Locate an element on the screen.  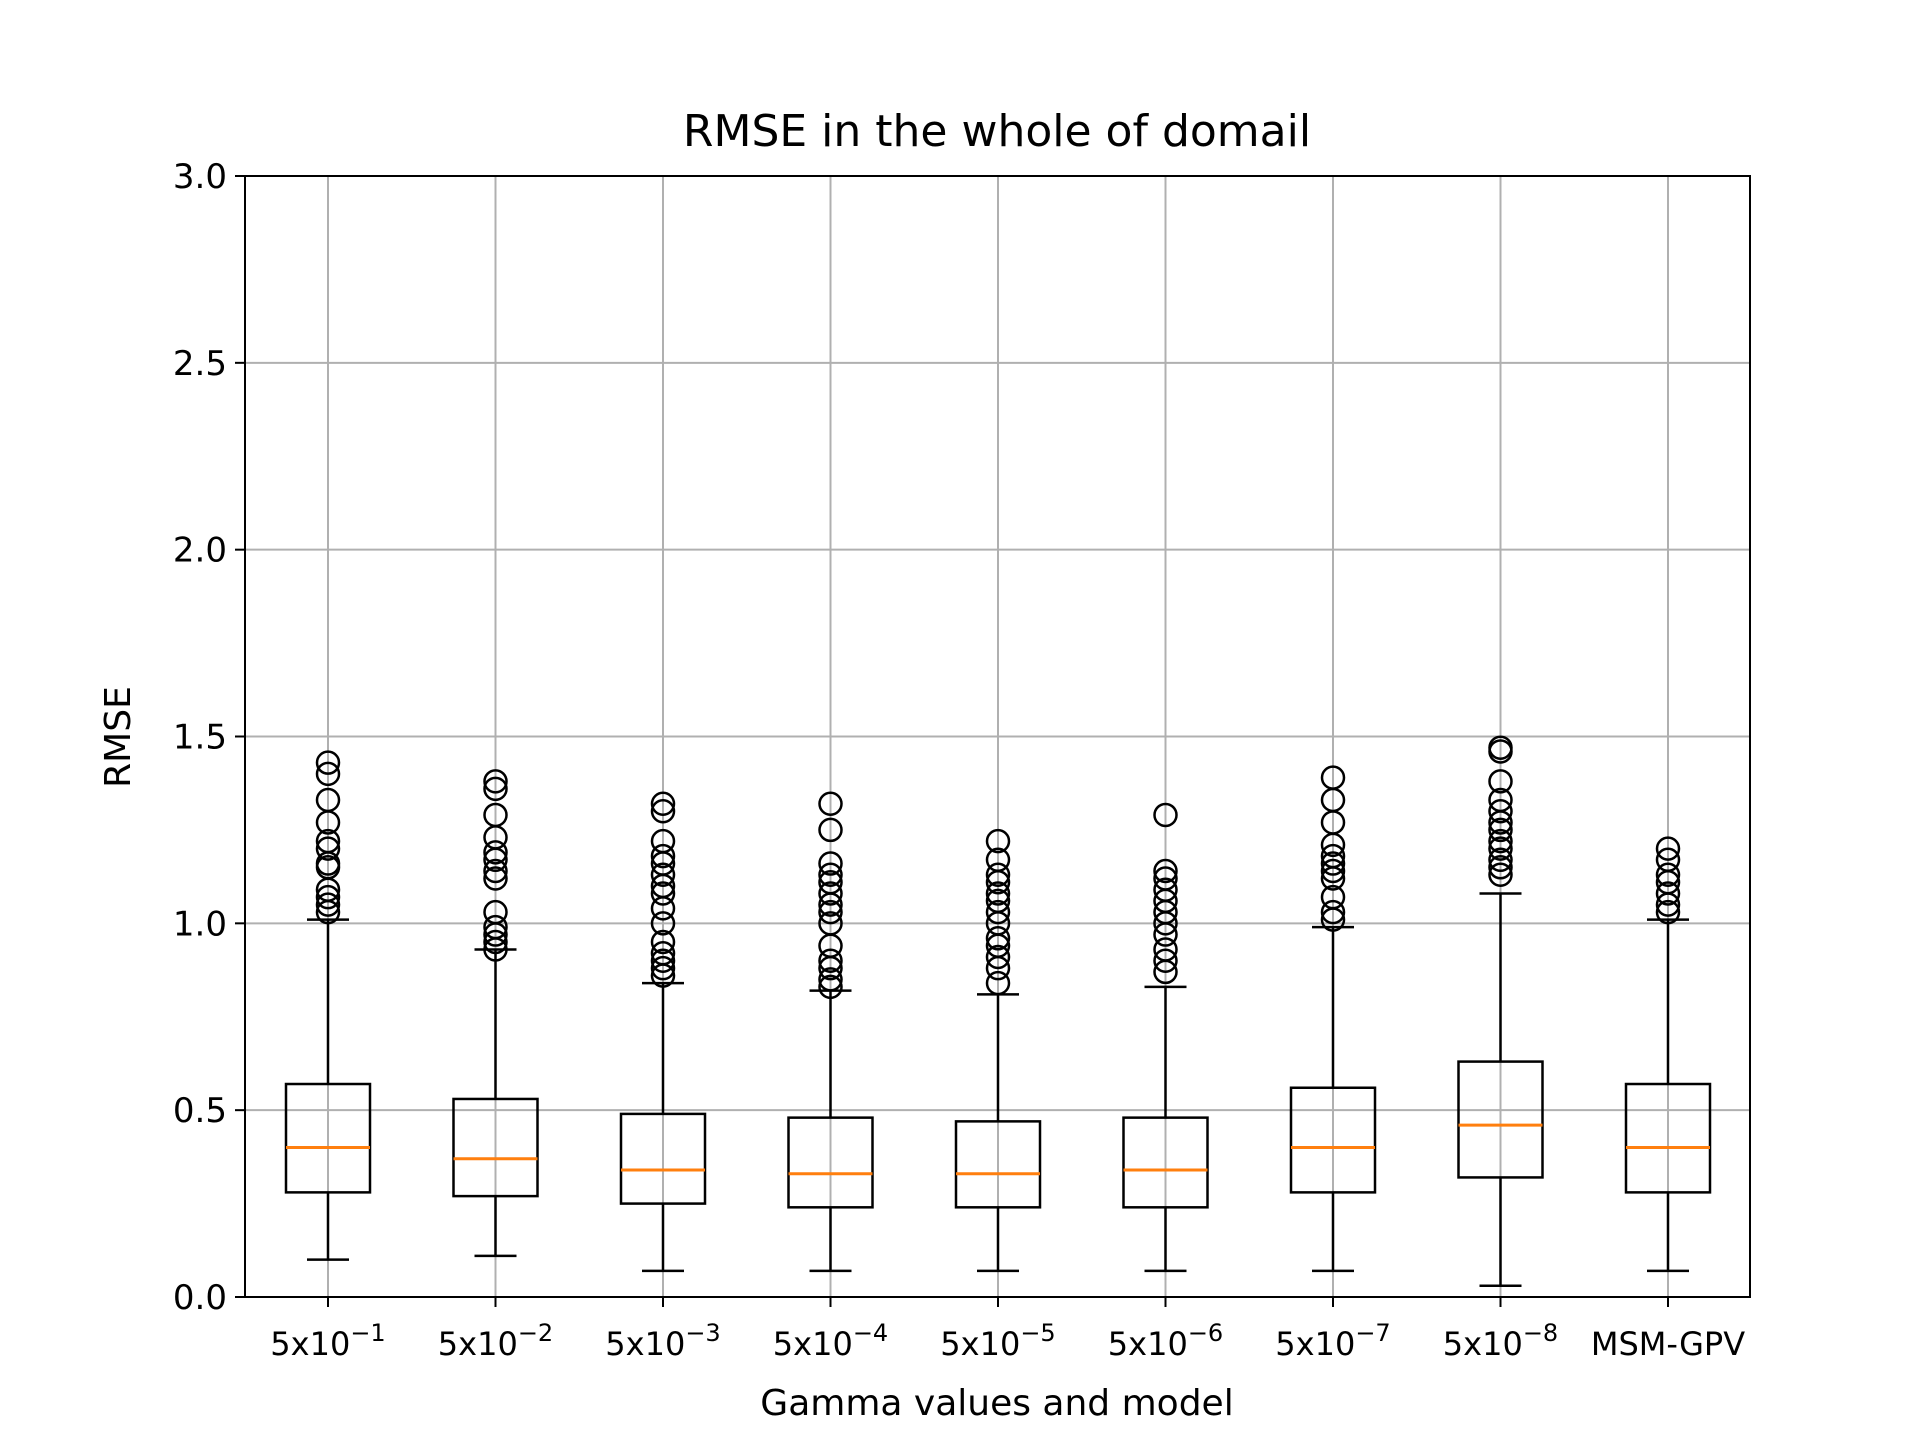
x-tick-label: 5x10⁻¹ is located at coordinates (327, 1341).